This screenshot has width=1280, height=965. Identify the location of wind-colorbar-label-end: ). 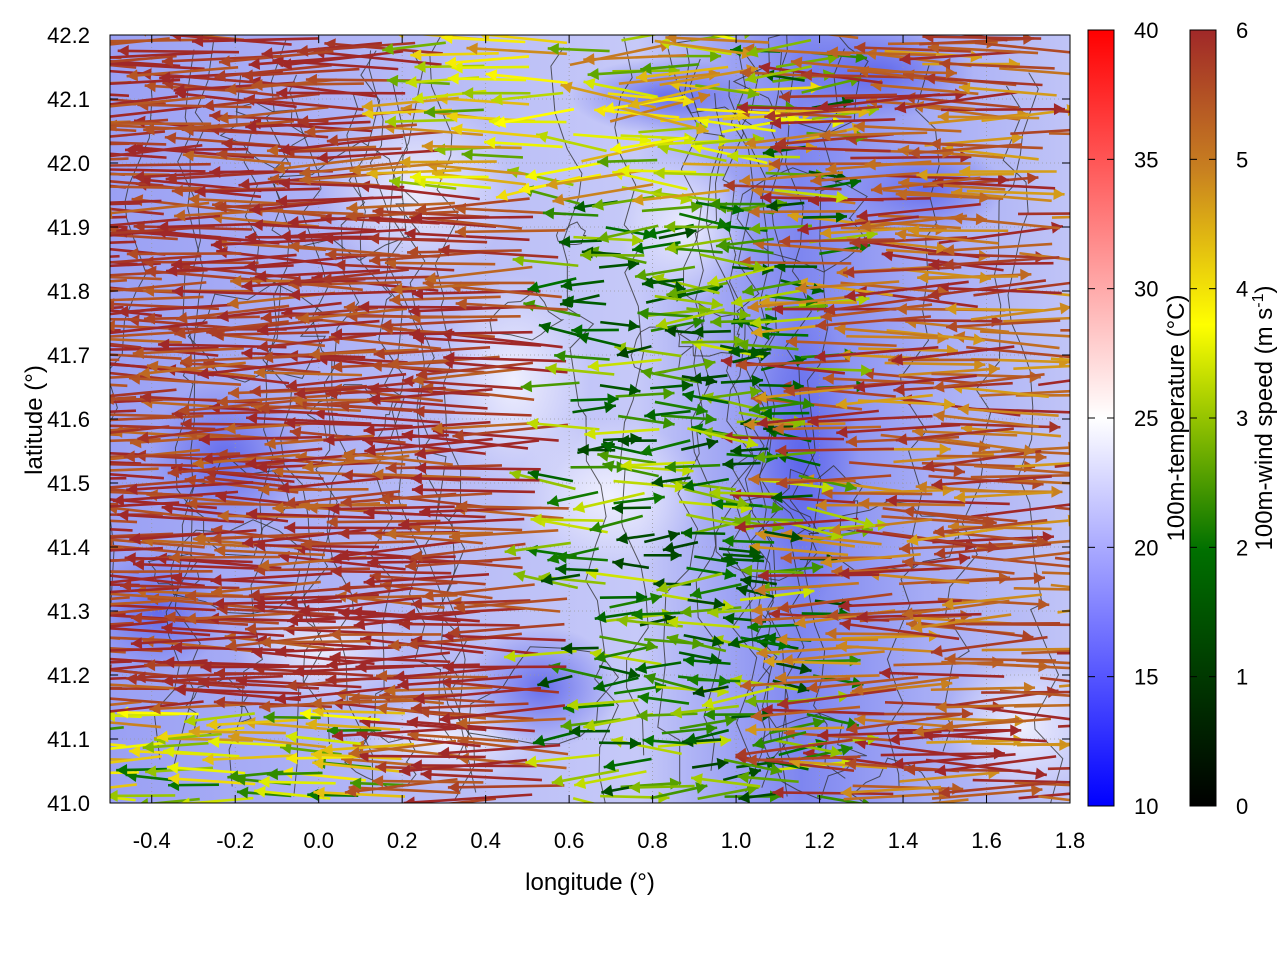
(1264, 290).